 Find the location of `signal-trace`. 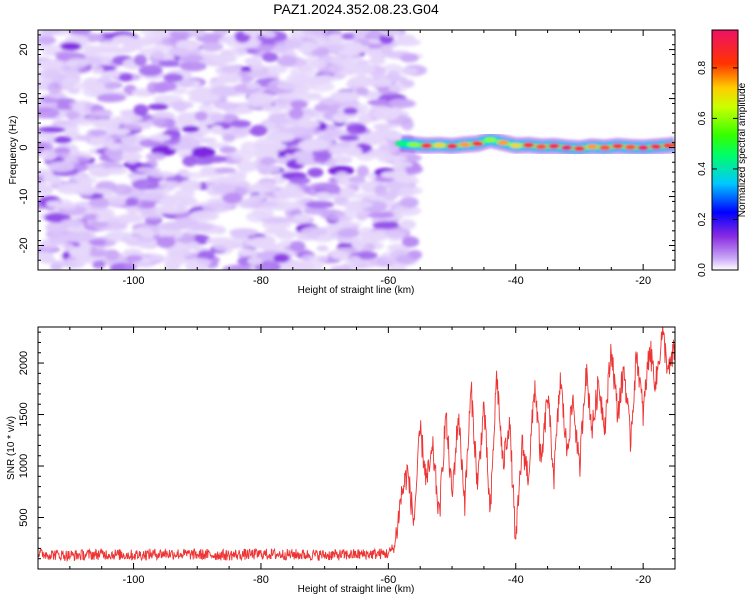

signal-trace is located at coordinates (535, 144).